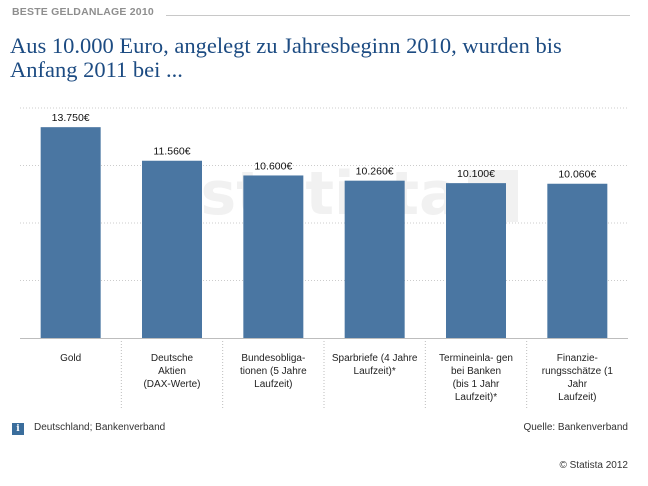 The width and height of the screenshot is (648, 486). I want to click on x-tick-label: Termineinla- gen, so click(476, 358).